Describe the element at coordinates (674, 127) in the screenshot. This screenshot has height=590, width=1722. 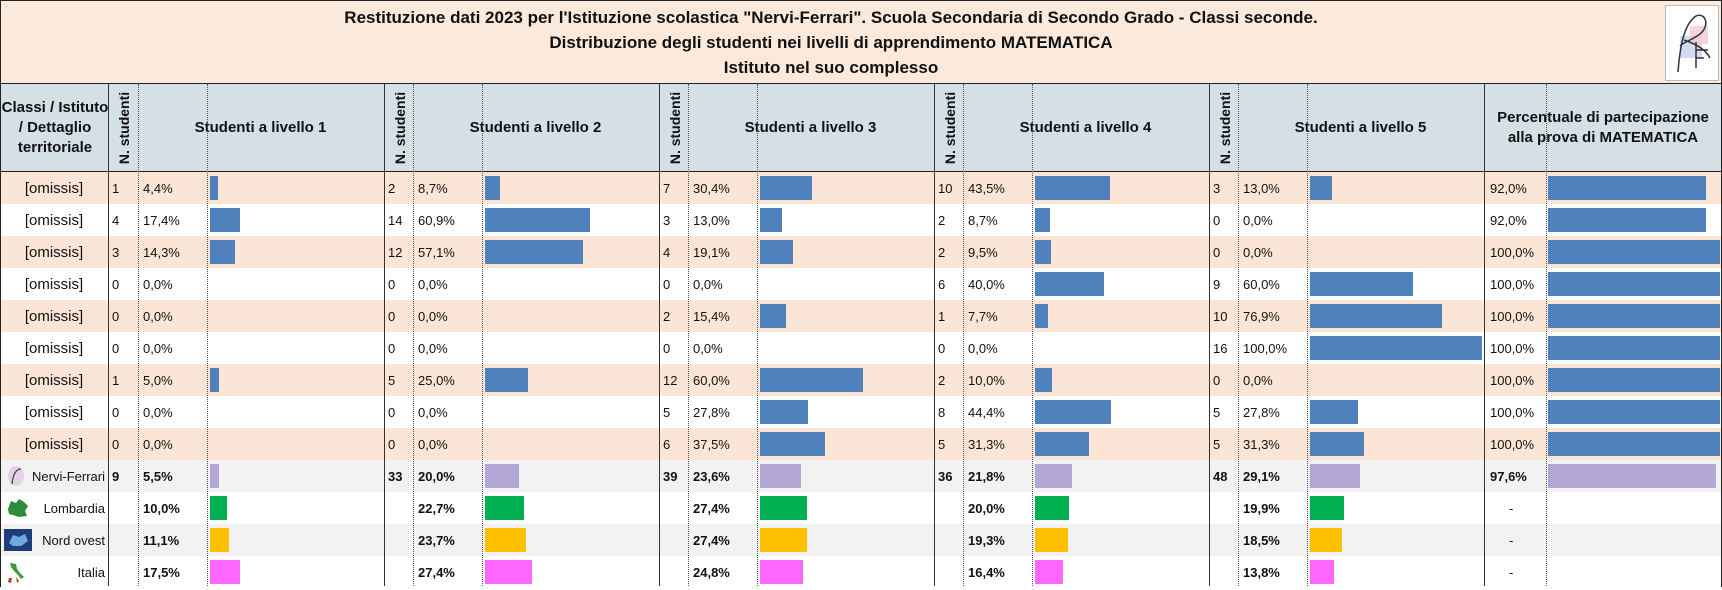
I see `n-students-header: N. studenti` at that location.